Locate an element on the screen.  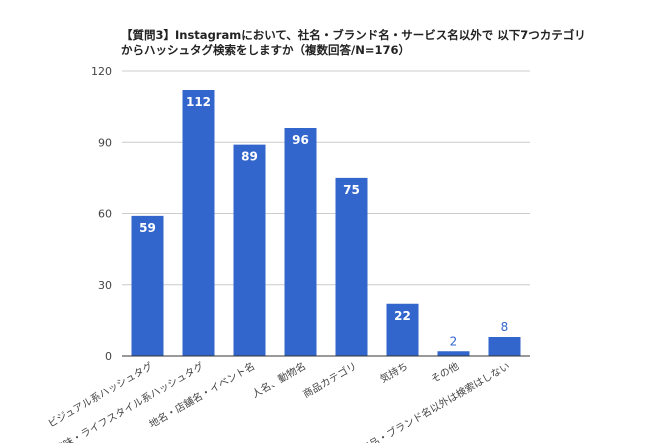
data-label: 96 is located at coordinates (300, 140).